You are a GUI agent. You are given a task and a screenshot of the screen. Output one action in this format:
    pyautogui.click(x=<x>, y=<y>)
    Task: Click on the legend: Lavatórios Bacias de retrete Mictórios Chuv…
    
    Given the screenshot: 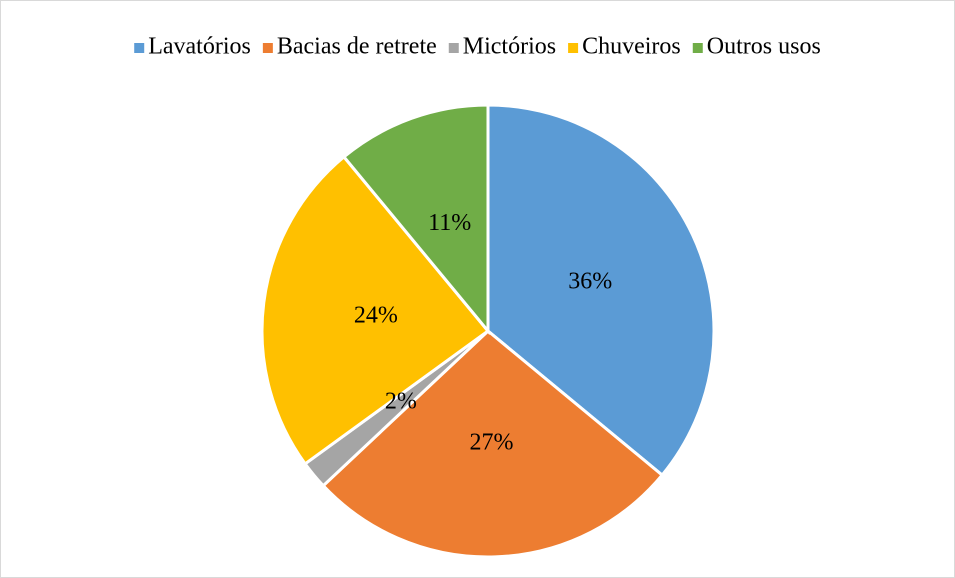 What is the action you would take?
    pyautogui.click(x=477, y=47)
    